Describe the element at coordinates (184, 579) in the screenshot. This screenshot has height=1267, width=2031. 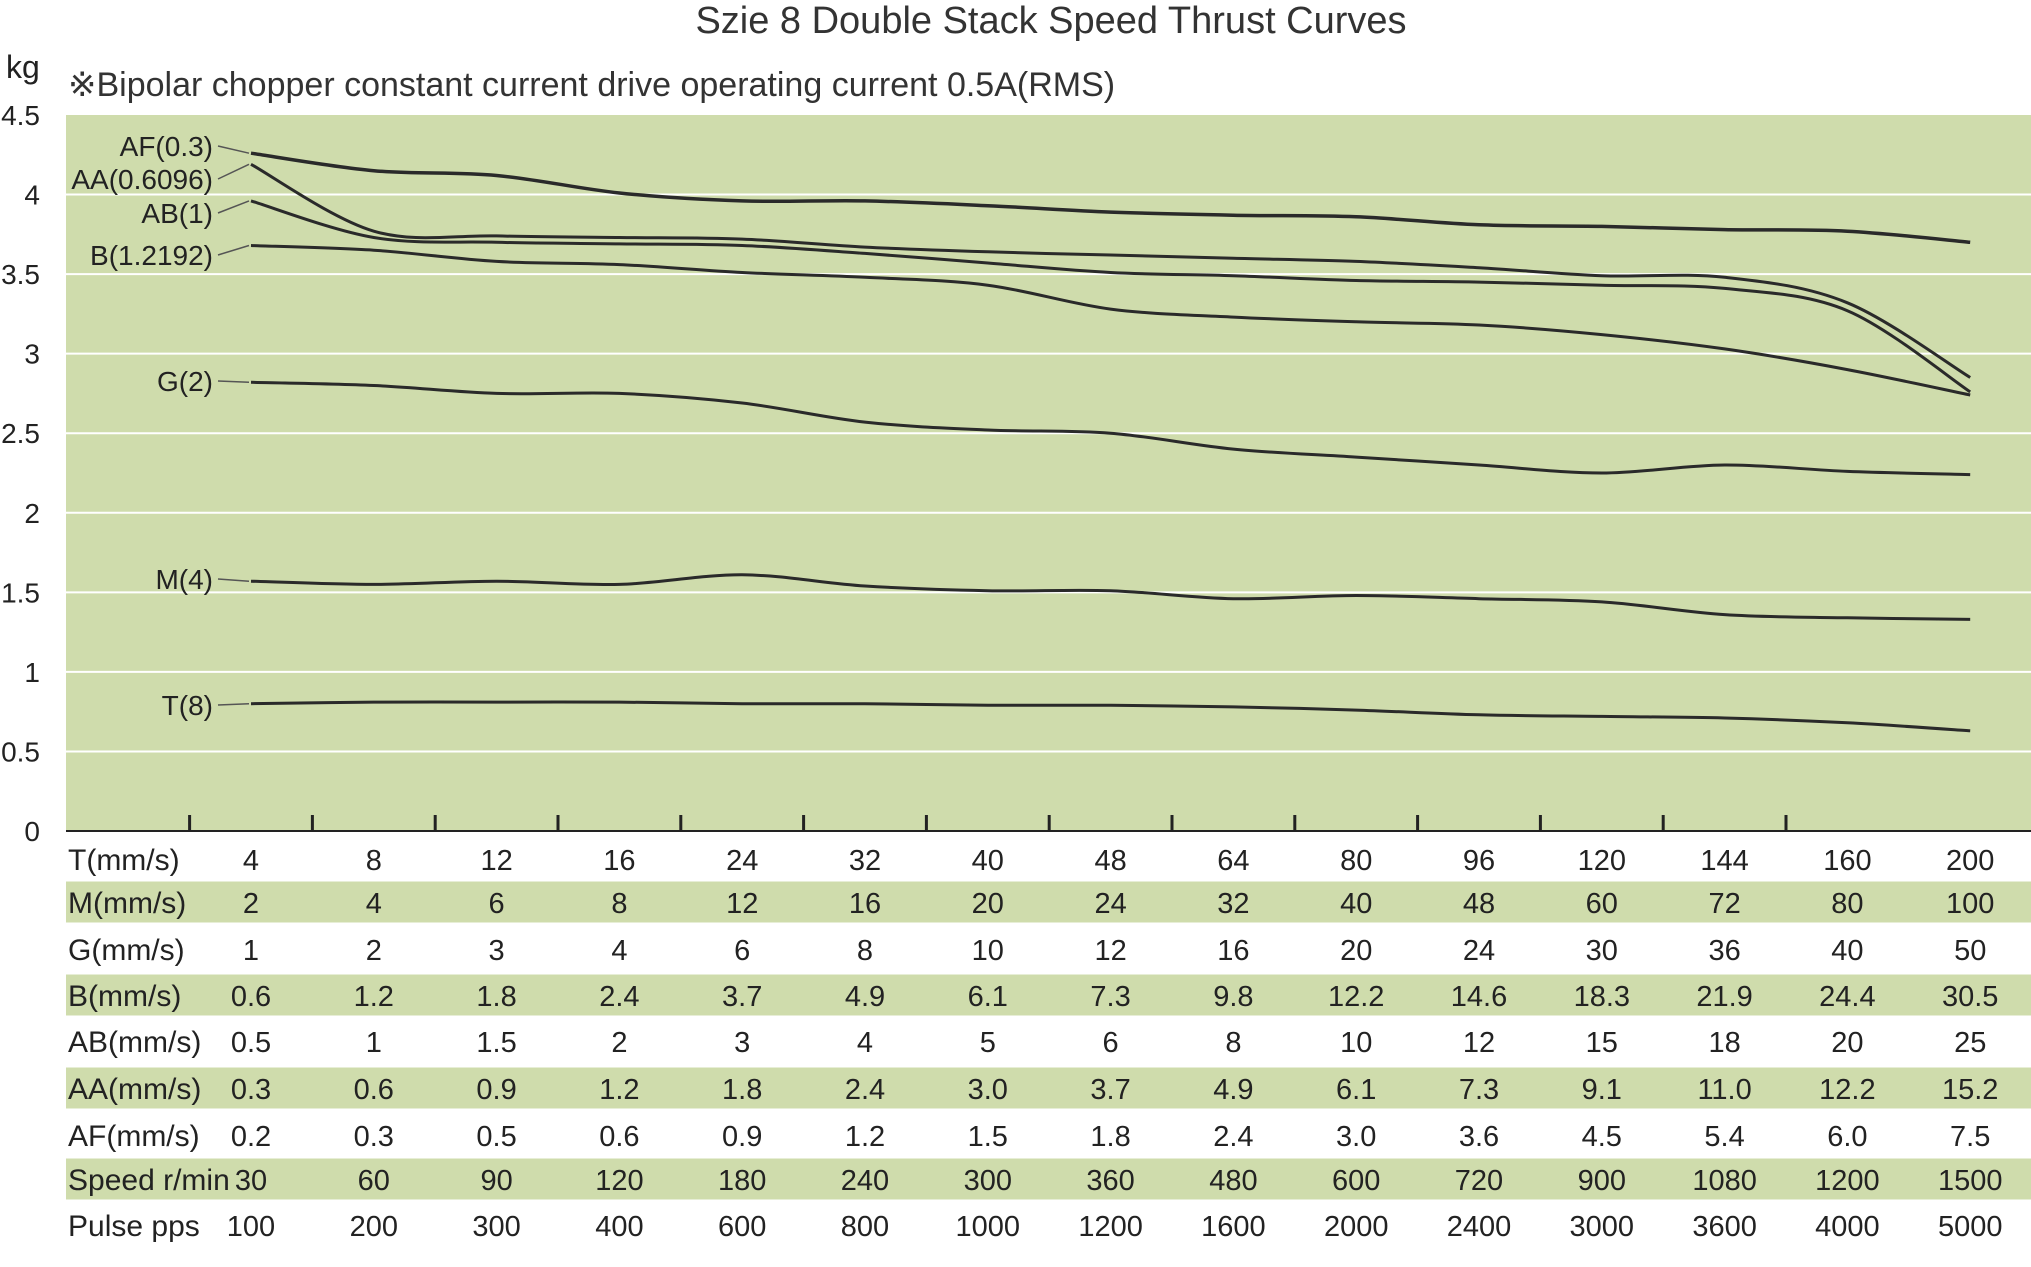
I see `series-label: M(4)` at that location.